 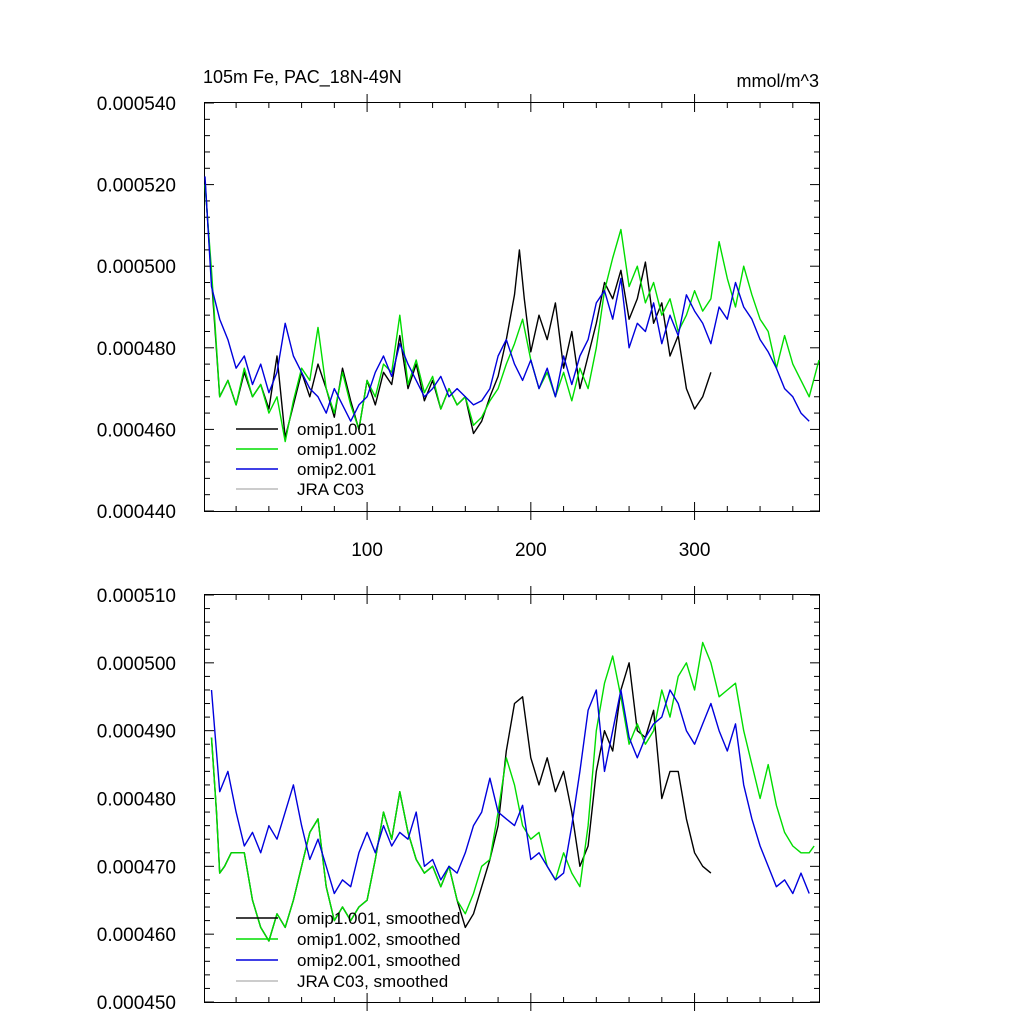 What do you see at coordinates (367, 550) in the screenshot?
I see `x-tick-label: 100` at bounding box center [367, 550].